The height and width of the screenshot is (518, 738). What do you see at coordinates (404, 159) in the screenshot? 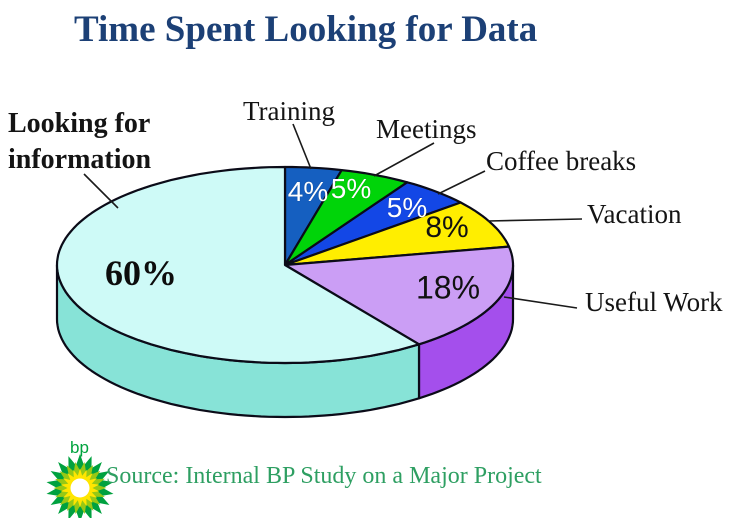
I see `callout-line-meetings` at bounding box center [404, 159].